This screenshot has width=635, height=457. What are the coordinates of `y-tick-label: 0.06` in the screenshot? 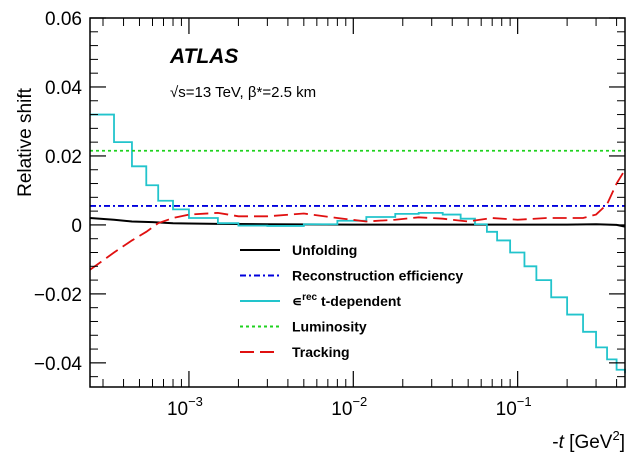 It's located at (63, 19).